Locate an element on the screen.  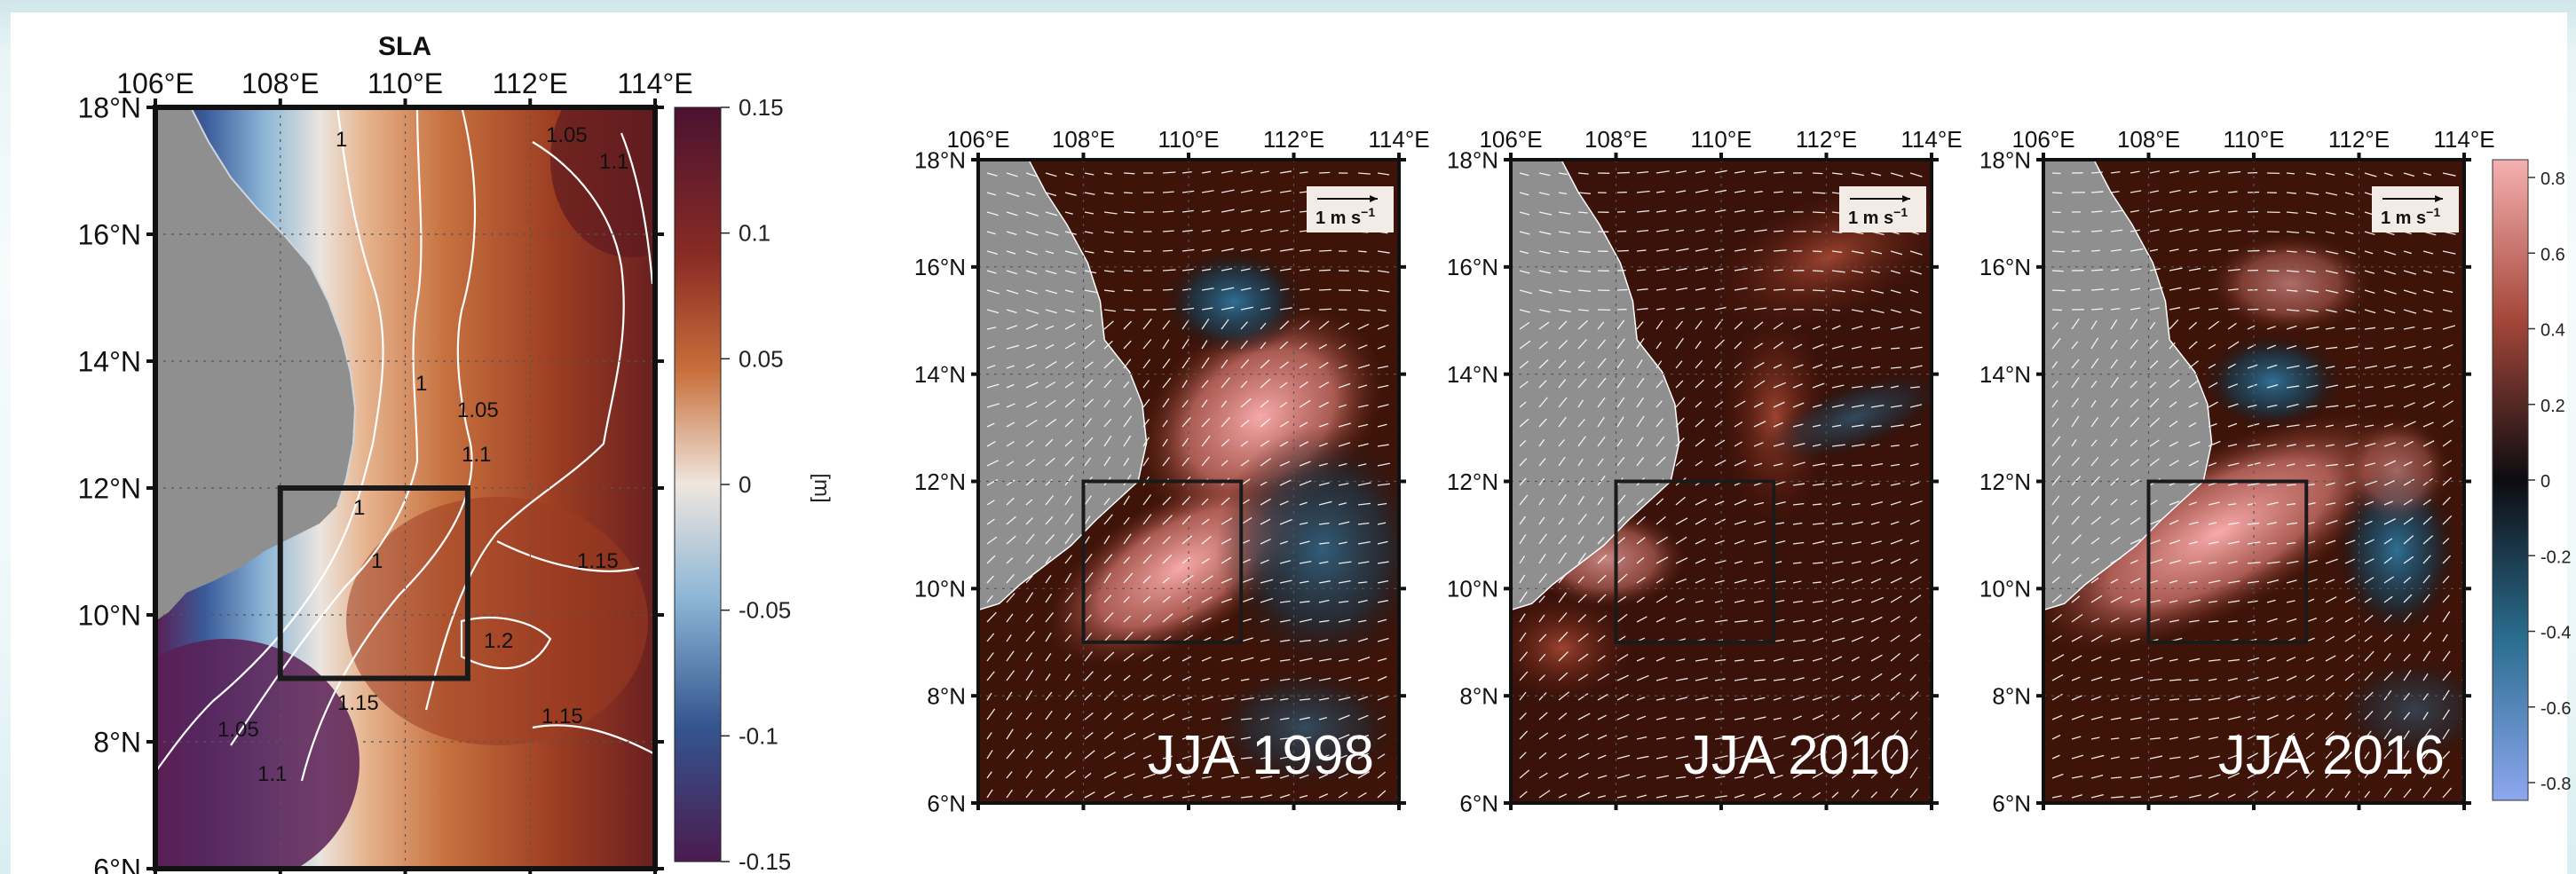
y-tick-label: 12°N is located at coordinates (110, 489).